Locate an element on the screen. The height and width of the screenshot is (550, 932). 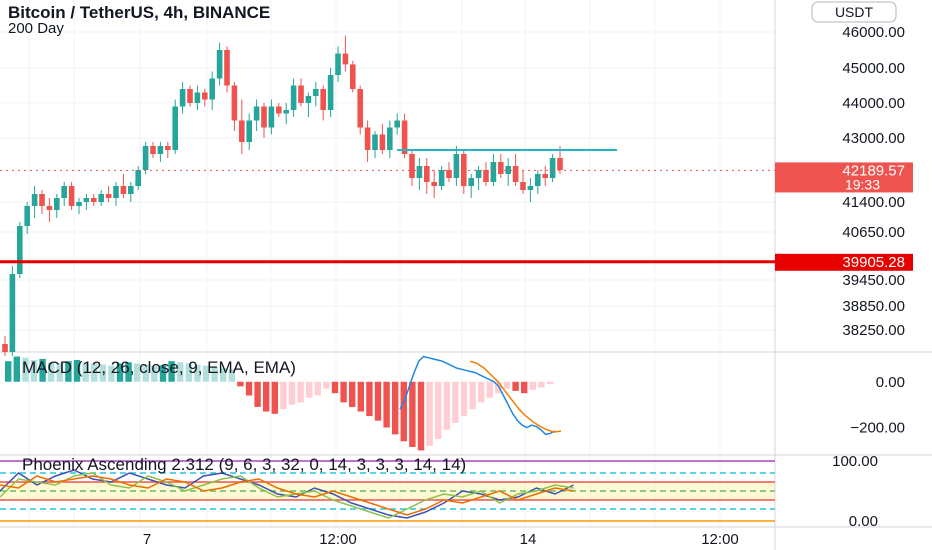
oscillator-pane is located at coordinates (387, 491).